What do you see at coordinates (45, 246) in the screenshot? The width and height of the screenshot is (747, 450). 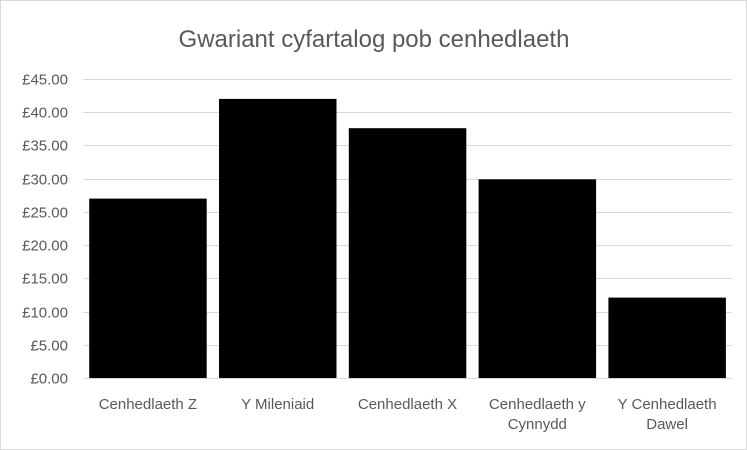 I see `y-tick-label: £20.00` at bounding box center [45, 246].